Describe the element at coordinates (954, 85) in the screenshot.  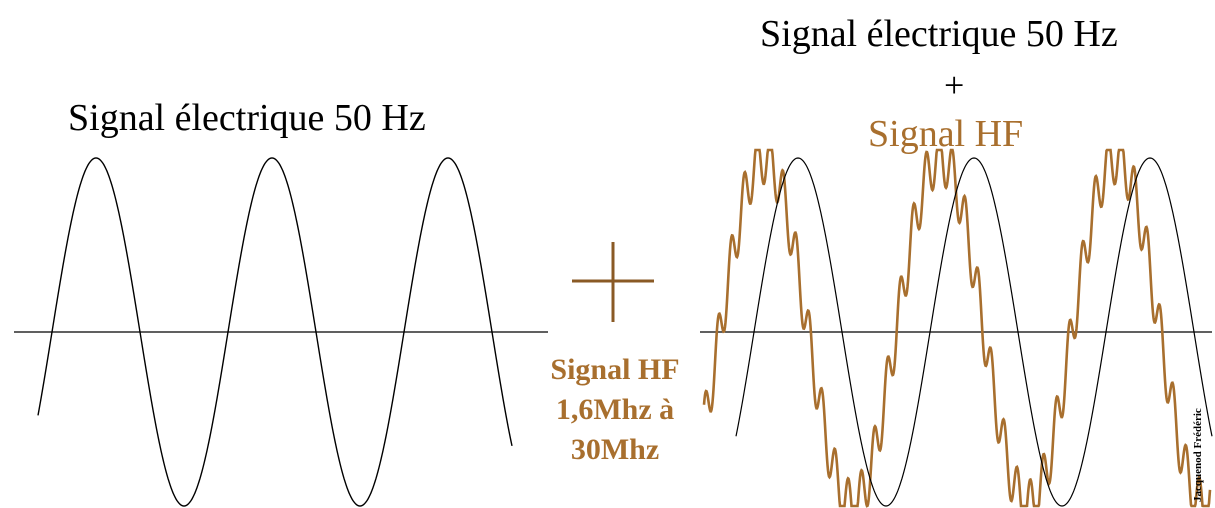
I see `right-plus-sign: +` at that location.